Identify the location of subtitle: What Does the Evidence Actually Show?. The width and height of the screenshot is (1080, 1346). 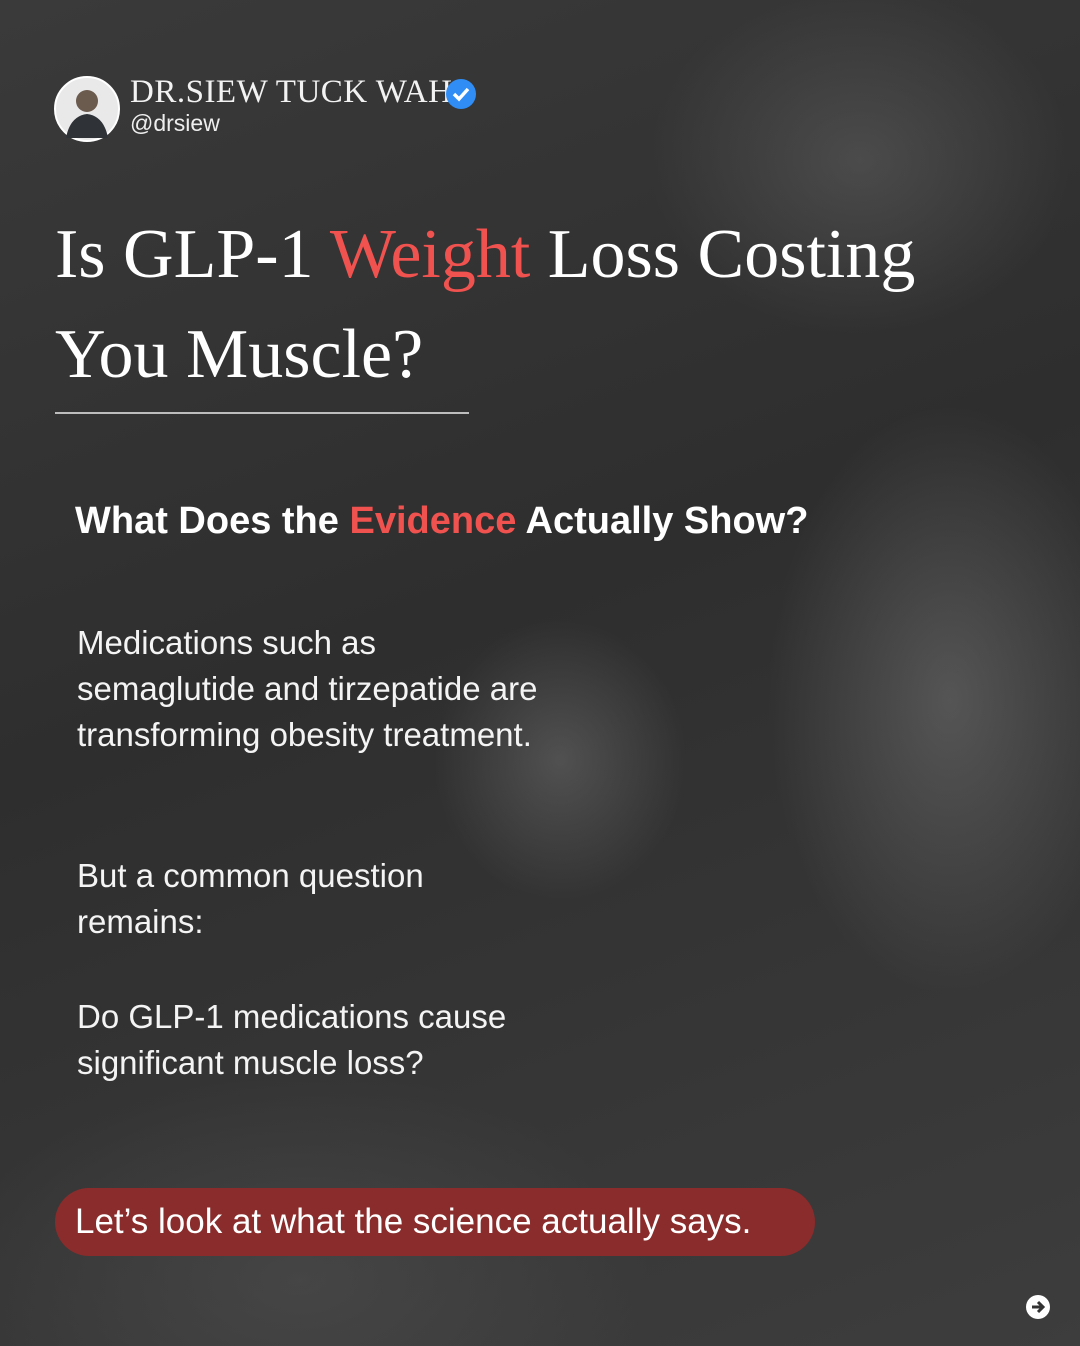
(441, 521).